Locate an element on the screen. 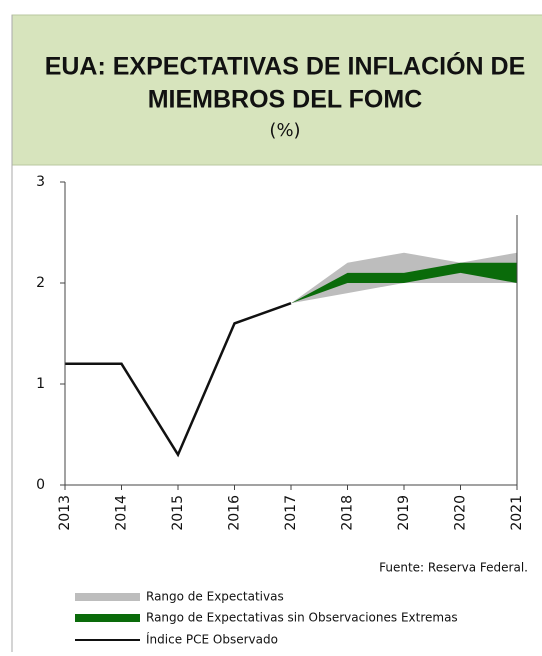  x-tick-label: 2019 is located at coordinates (404, 513).